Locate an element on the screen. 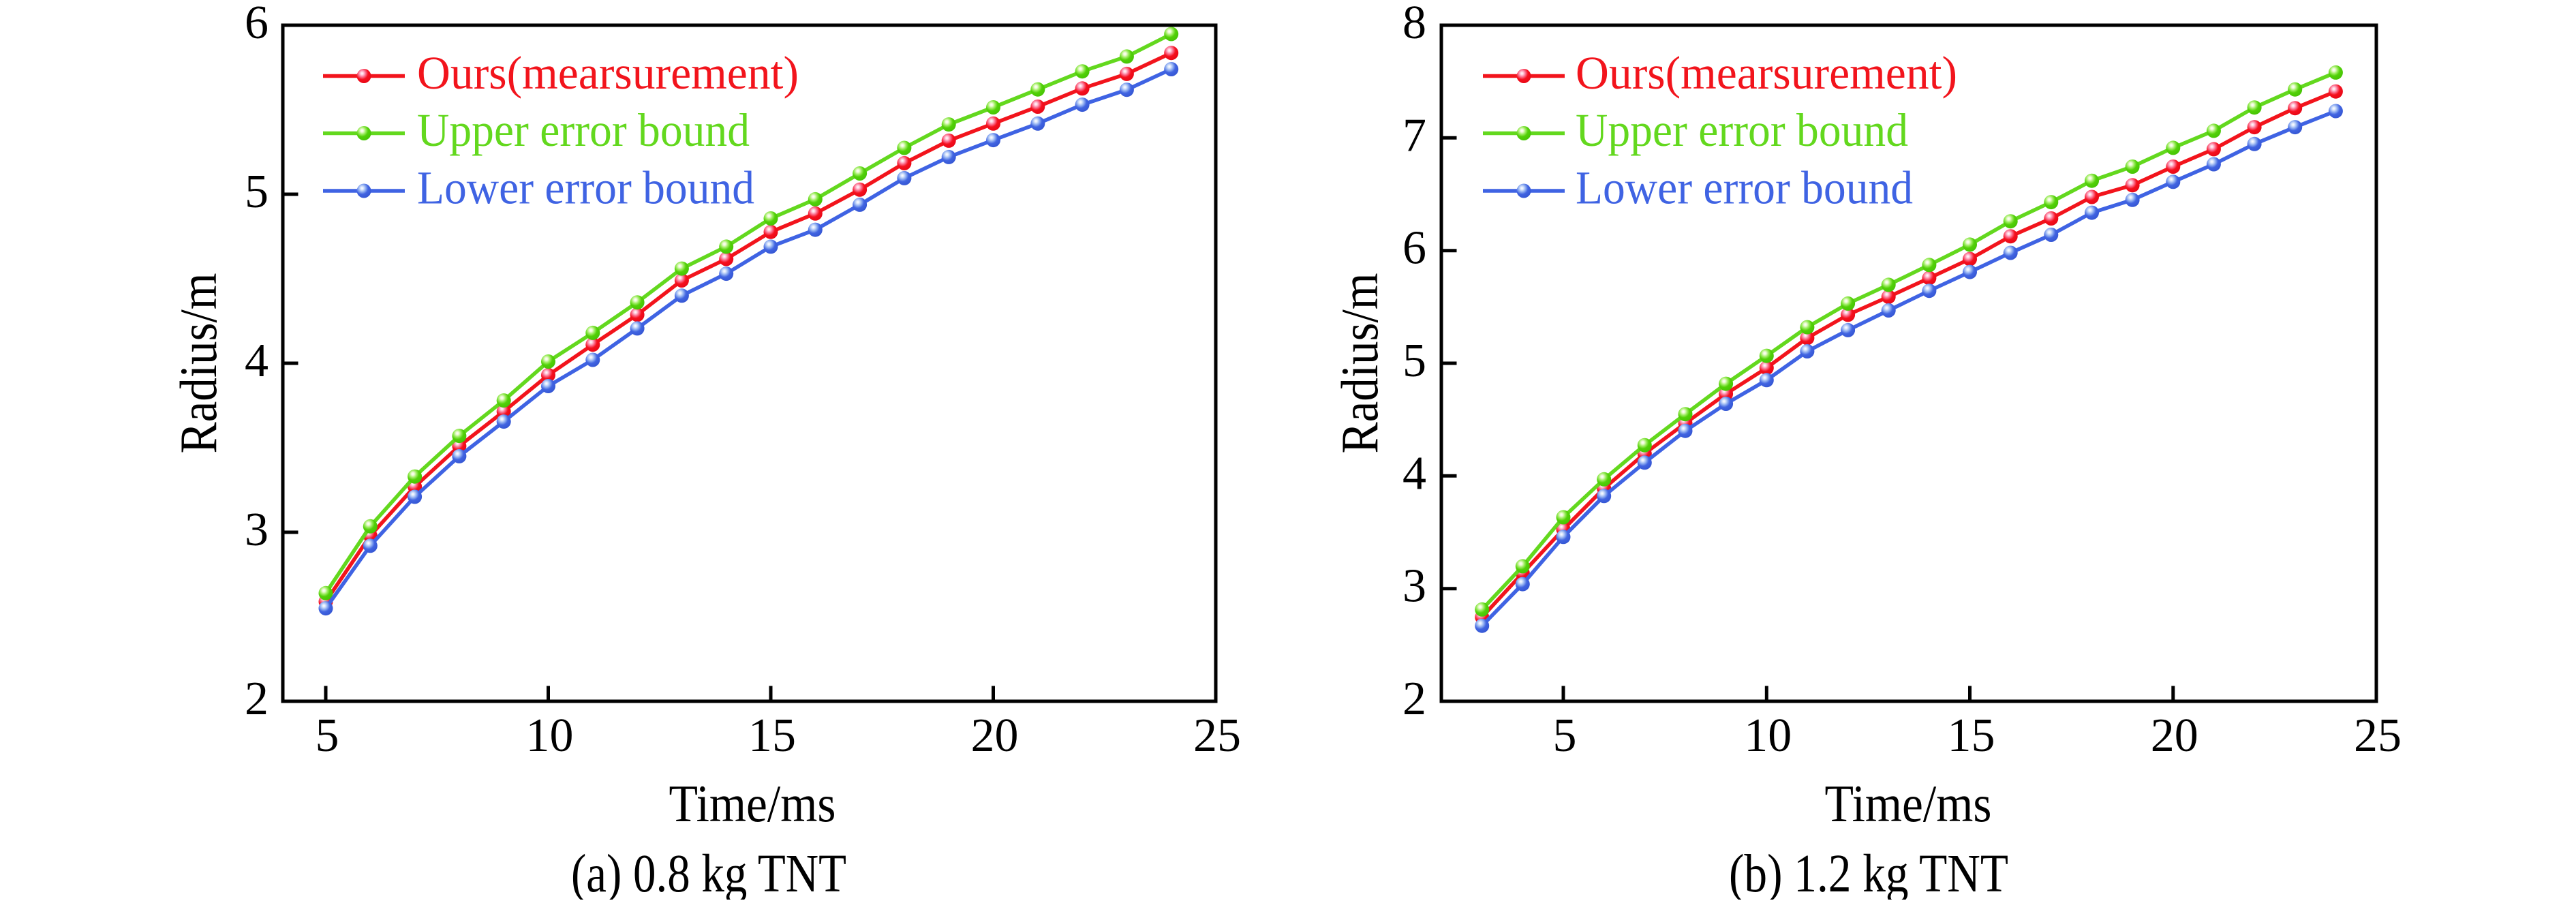 Image resolution: width=2576 pixels, height=903 pixels. svg-text: 8 is located at coordinates (1414, 25).